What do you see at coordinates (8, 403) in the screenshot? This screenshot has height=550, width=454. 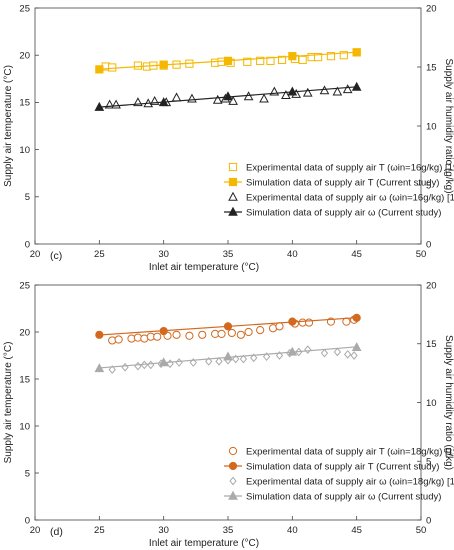 I see `y-axis-label: Supply air temperature (°C)` at bounding box center [8, 403].